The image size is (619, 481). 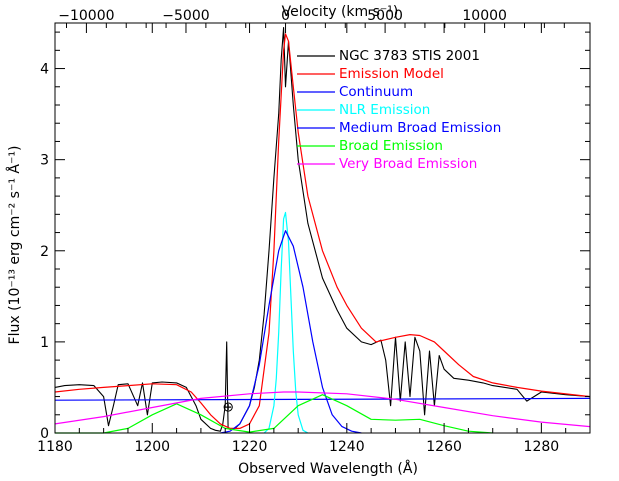 What do you see at coordinates (409, 56) in the screenshot?
I see `legend-label-0: NGC 3783 STIS 2001` at bounding box center [409, 56].